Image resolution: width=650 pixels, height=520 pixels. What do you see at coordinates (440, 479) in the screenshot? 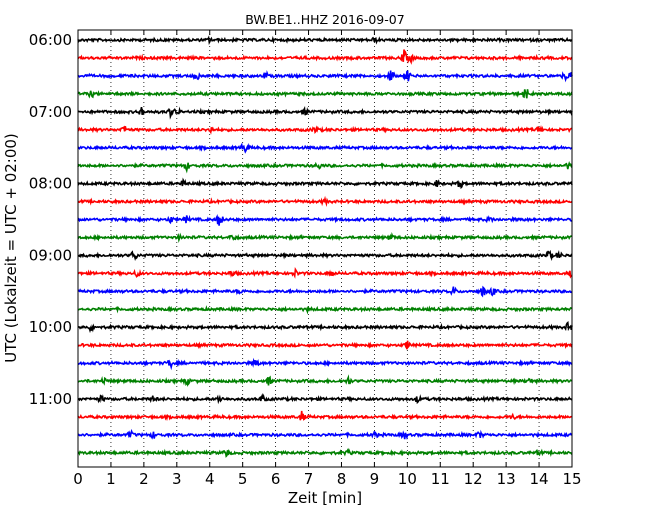
I see `x-tick-label-11: 11` at bounding box center [440, 479].